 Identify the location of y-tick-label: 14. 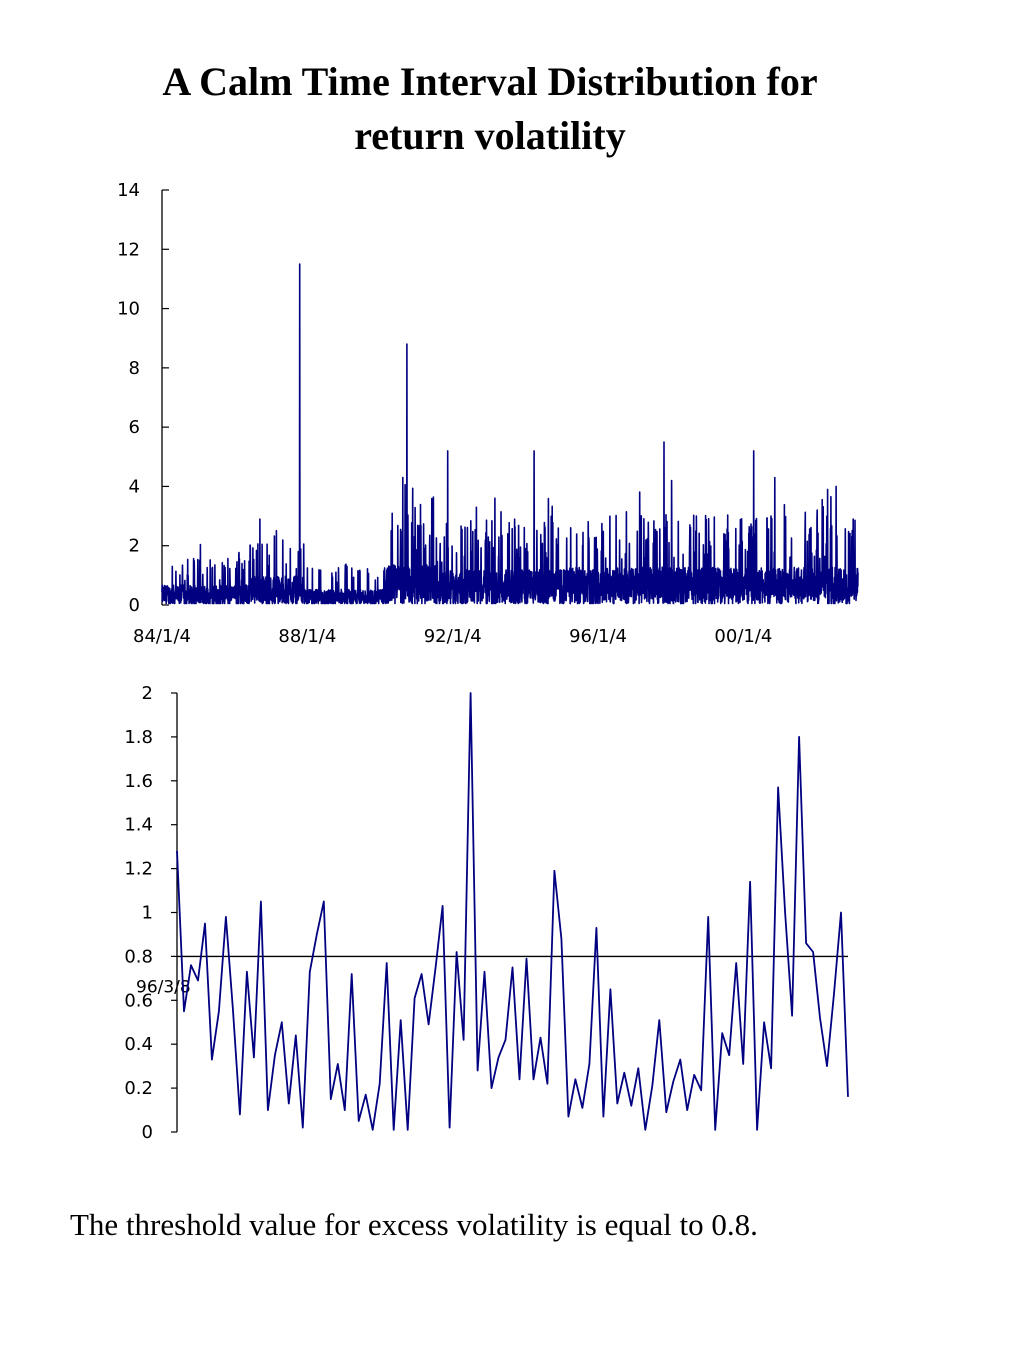
(128, 190).